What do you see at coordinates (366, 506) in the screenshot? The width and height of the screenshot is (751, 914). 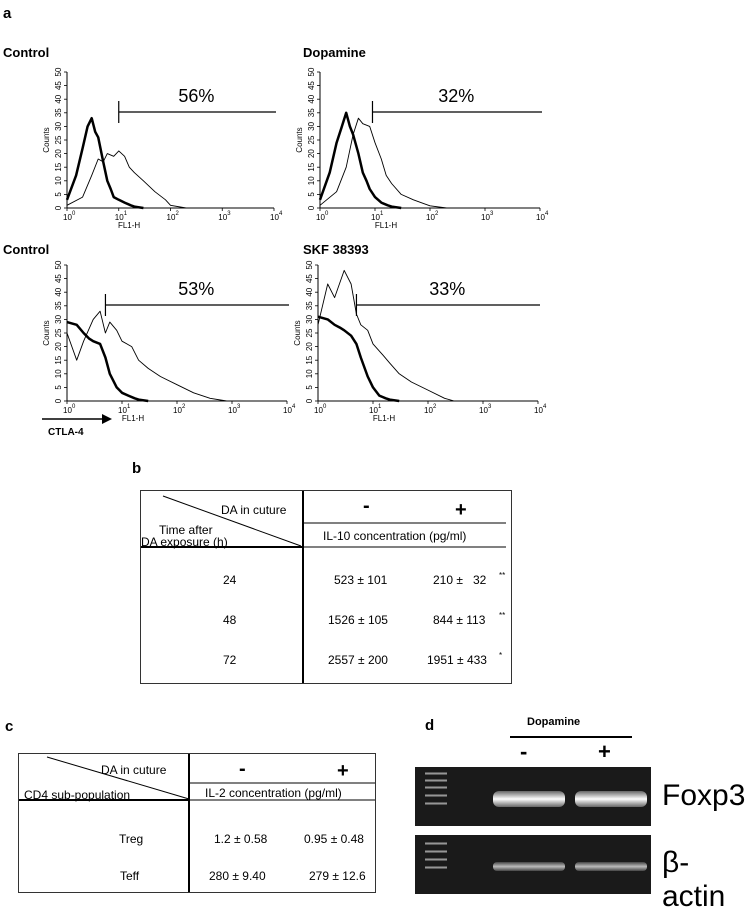 I see `b-col-minus: -` at bounding box center [366, 506].